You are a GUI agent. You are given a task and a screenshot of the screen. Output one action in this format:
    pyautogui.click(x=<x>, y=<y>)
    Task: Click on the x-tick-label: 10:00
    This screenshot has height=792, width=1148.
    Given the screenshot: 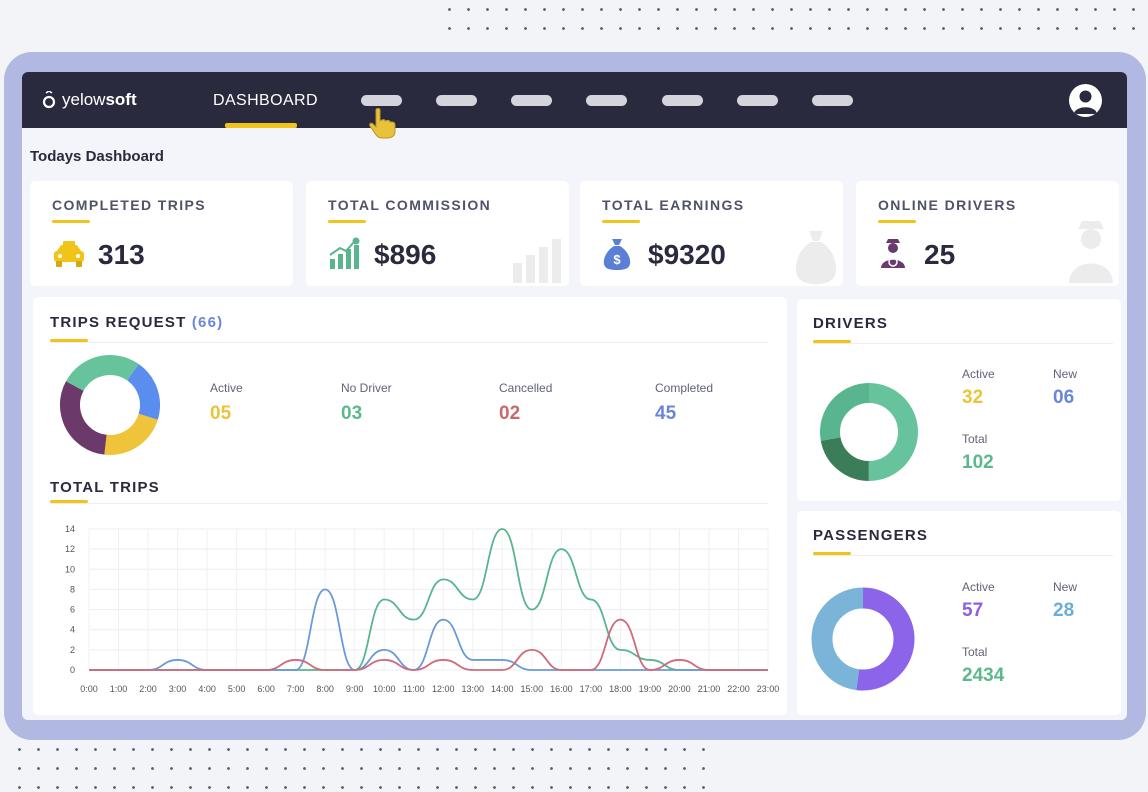 What is the action you would take?
    pyautogui.click(x=384, y=689)
    